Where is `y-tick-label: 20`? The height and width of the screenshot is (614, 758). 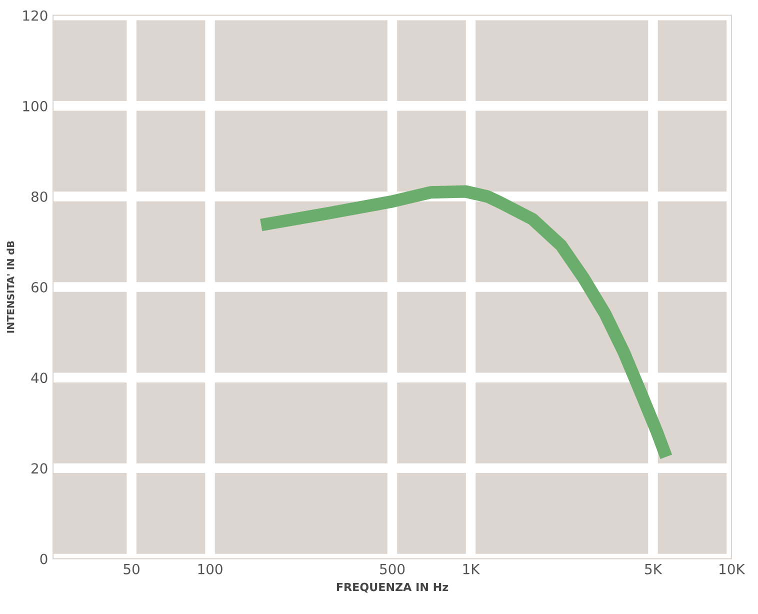
y-tick-label: 20 is located at coordinates (40, 468).